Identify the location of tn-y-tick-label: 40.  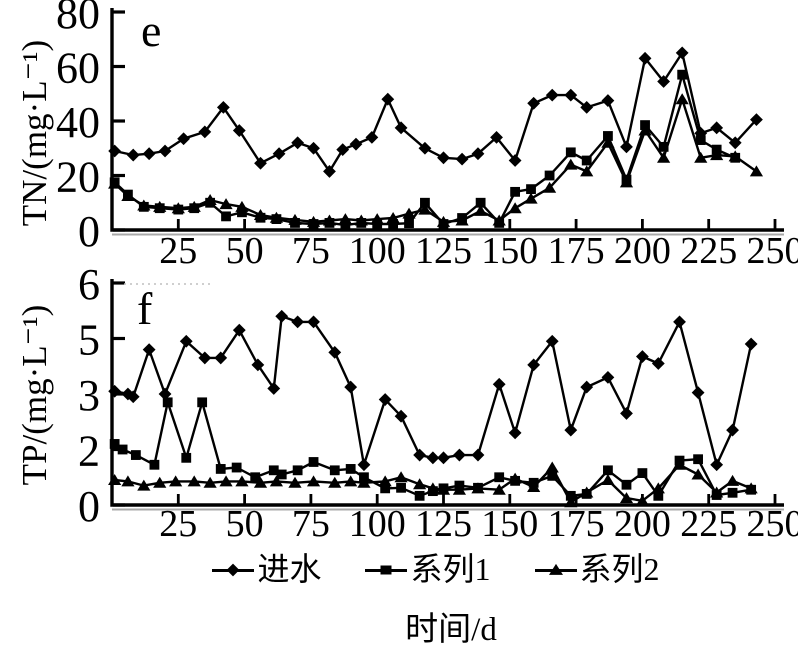
(78, 122).